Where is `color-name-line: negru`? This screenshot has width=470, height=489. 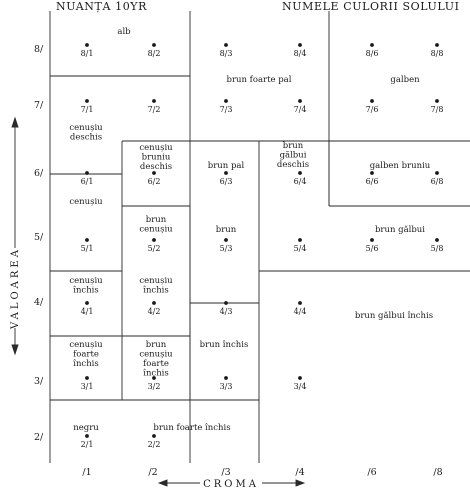
color-name-line: negru is located at coordinates (86, 428).